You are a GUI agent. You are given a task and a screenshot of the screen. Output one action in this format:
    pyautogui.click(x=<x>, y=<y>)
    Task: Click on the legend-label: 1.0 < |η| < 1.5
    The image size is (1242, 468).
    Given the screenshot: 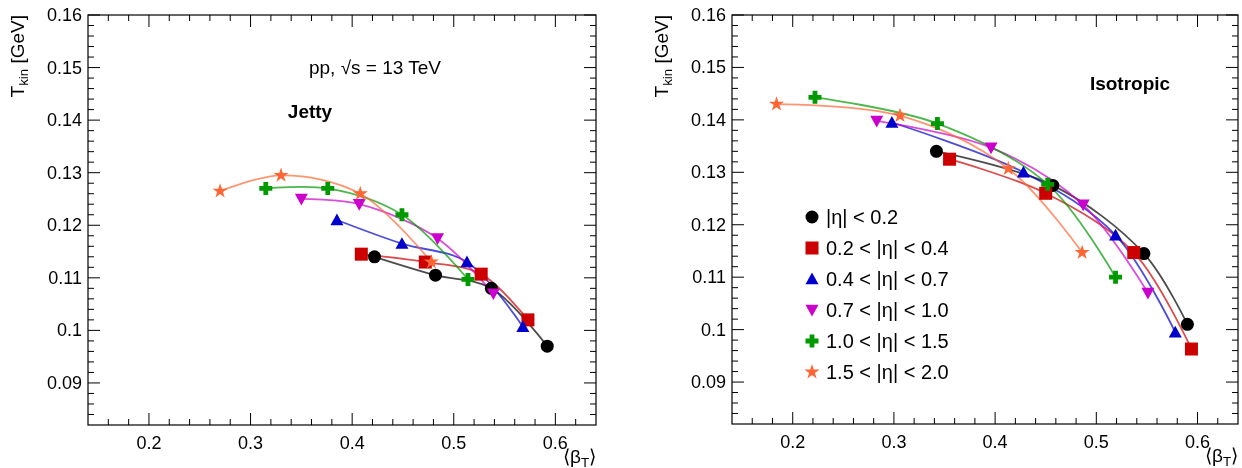 What is the action you would take?
    pyautogui.click(x=887, y=341)
    